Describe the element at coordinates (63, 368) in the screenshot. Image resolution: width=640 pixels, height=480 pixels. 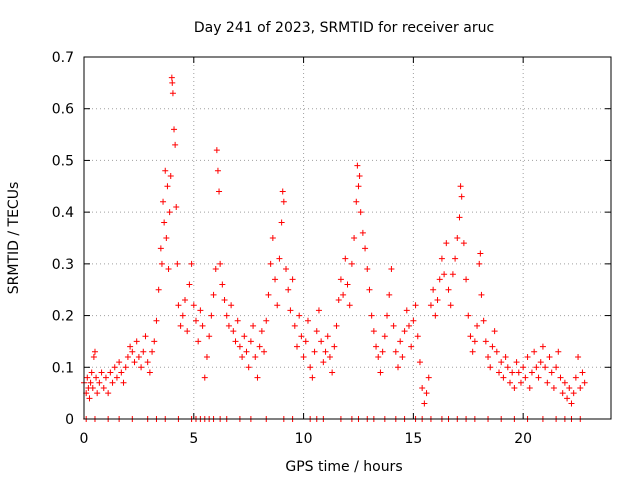
I see `y-tick-label: 0.1` at that location.